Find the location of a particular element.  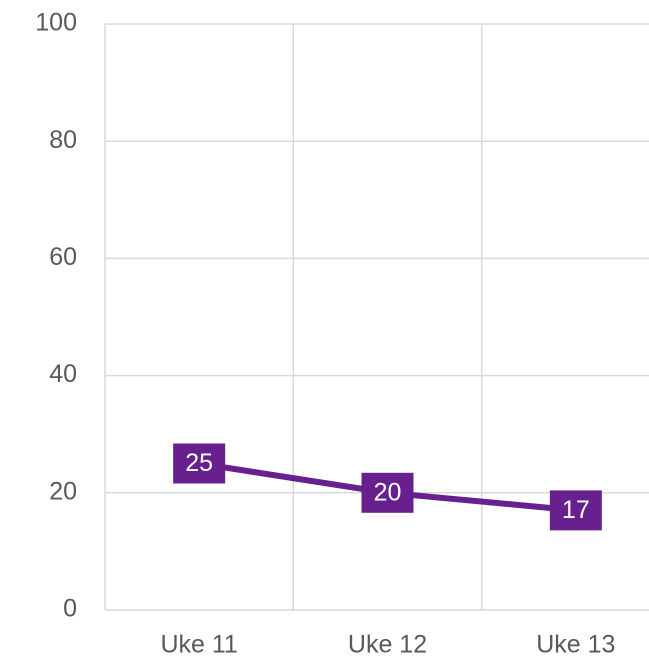

data-label: 17 is located at coordinates (576, 510).